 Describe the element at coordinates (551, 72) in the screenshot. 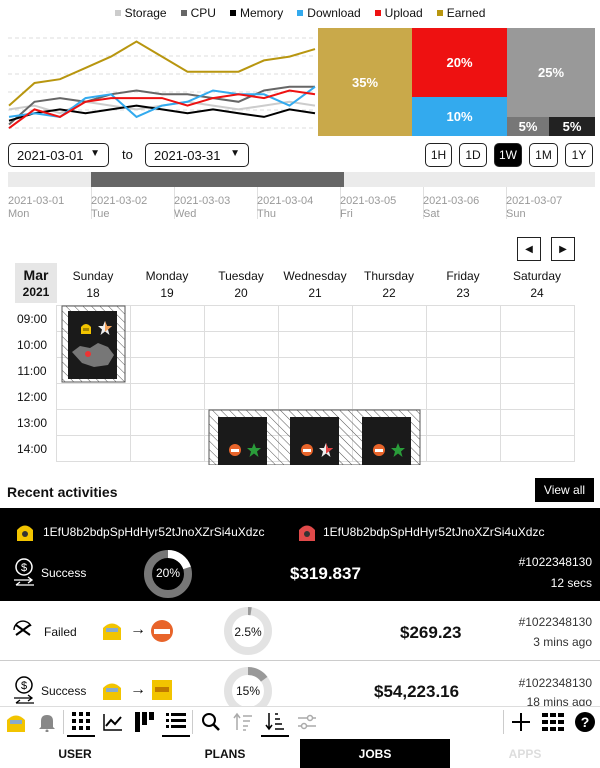

I see `treemap-storage: 25%` at that location.